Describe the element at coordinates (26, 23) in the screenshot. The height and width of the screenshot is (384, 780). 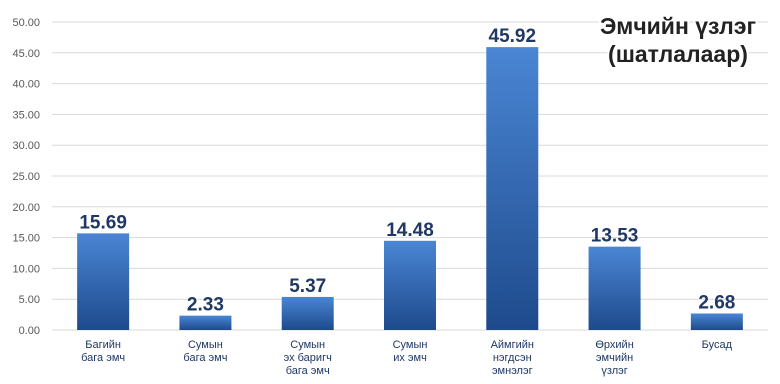
I see `y-tick-label: 50.00` at that location.